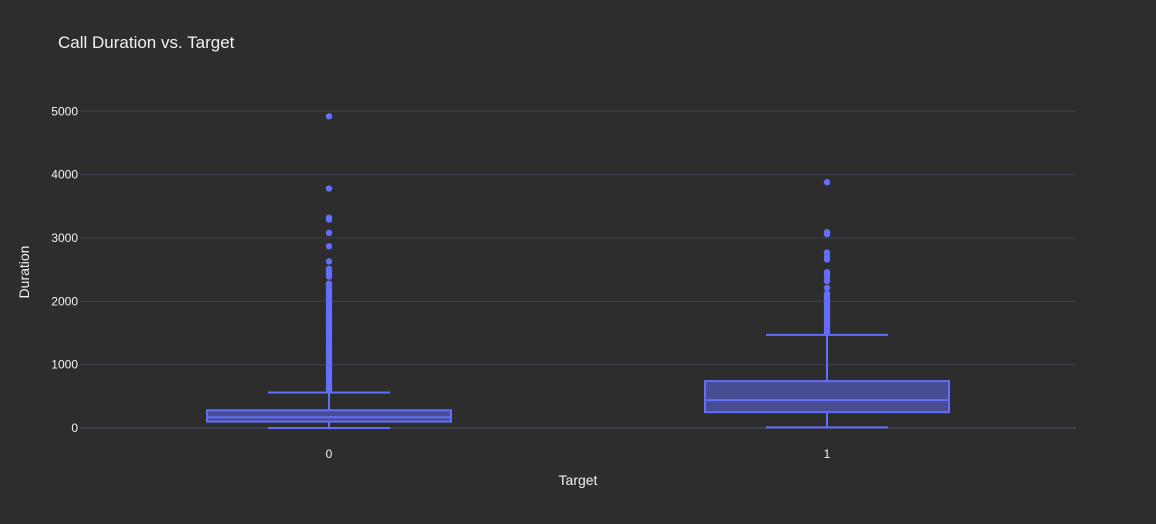 The image size is (1156, 524). Describe the element at coordinates (24, 272) in the screenshot. I see `y-axis-title: Duration` at that location.